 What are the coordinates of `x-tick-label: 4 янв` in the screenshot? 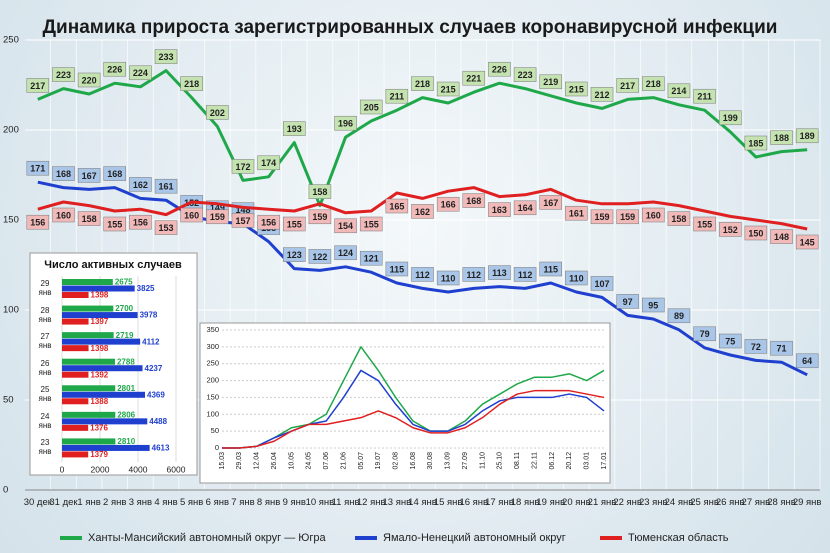 It's located at (166, 502).